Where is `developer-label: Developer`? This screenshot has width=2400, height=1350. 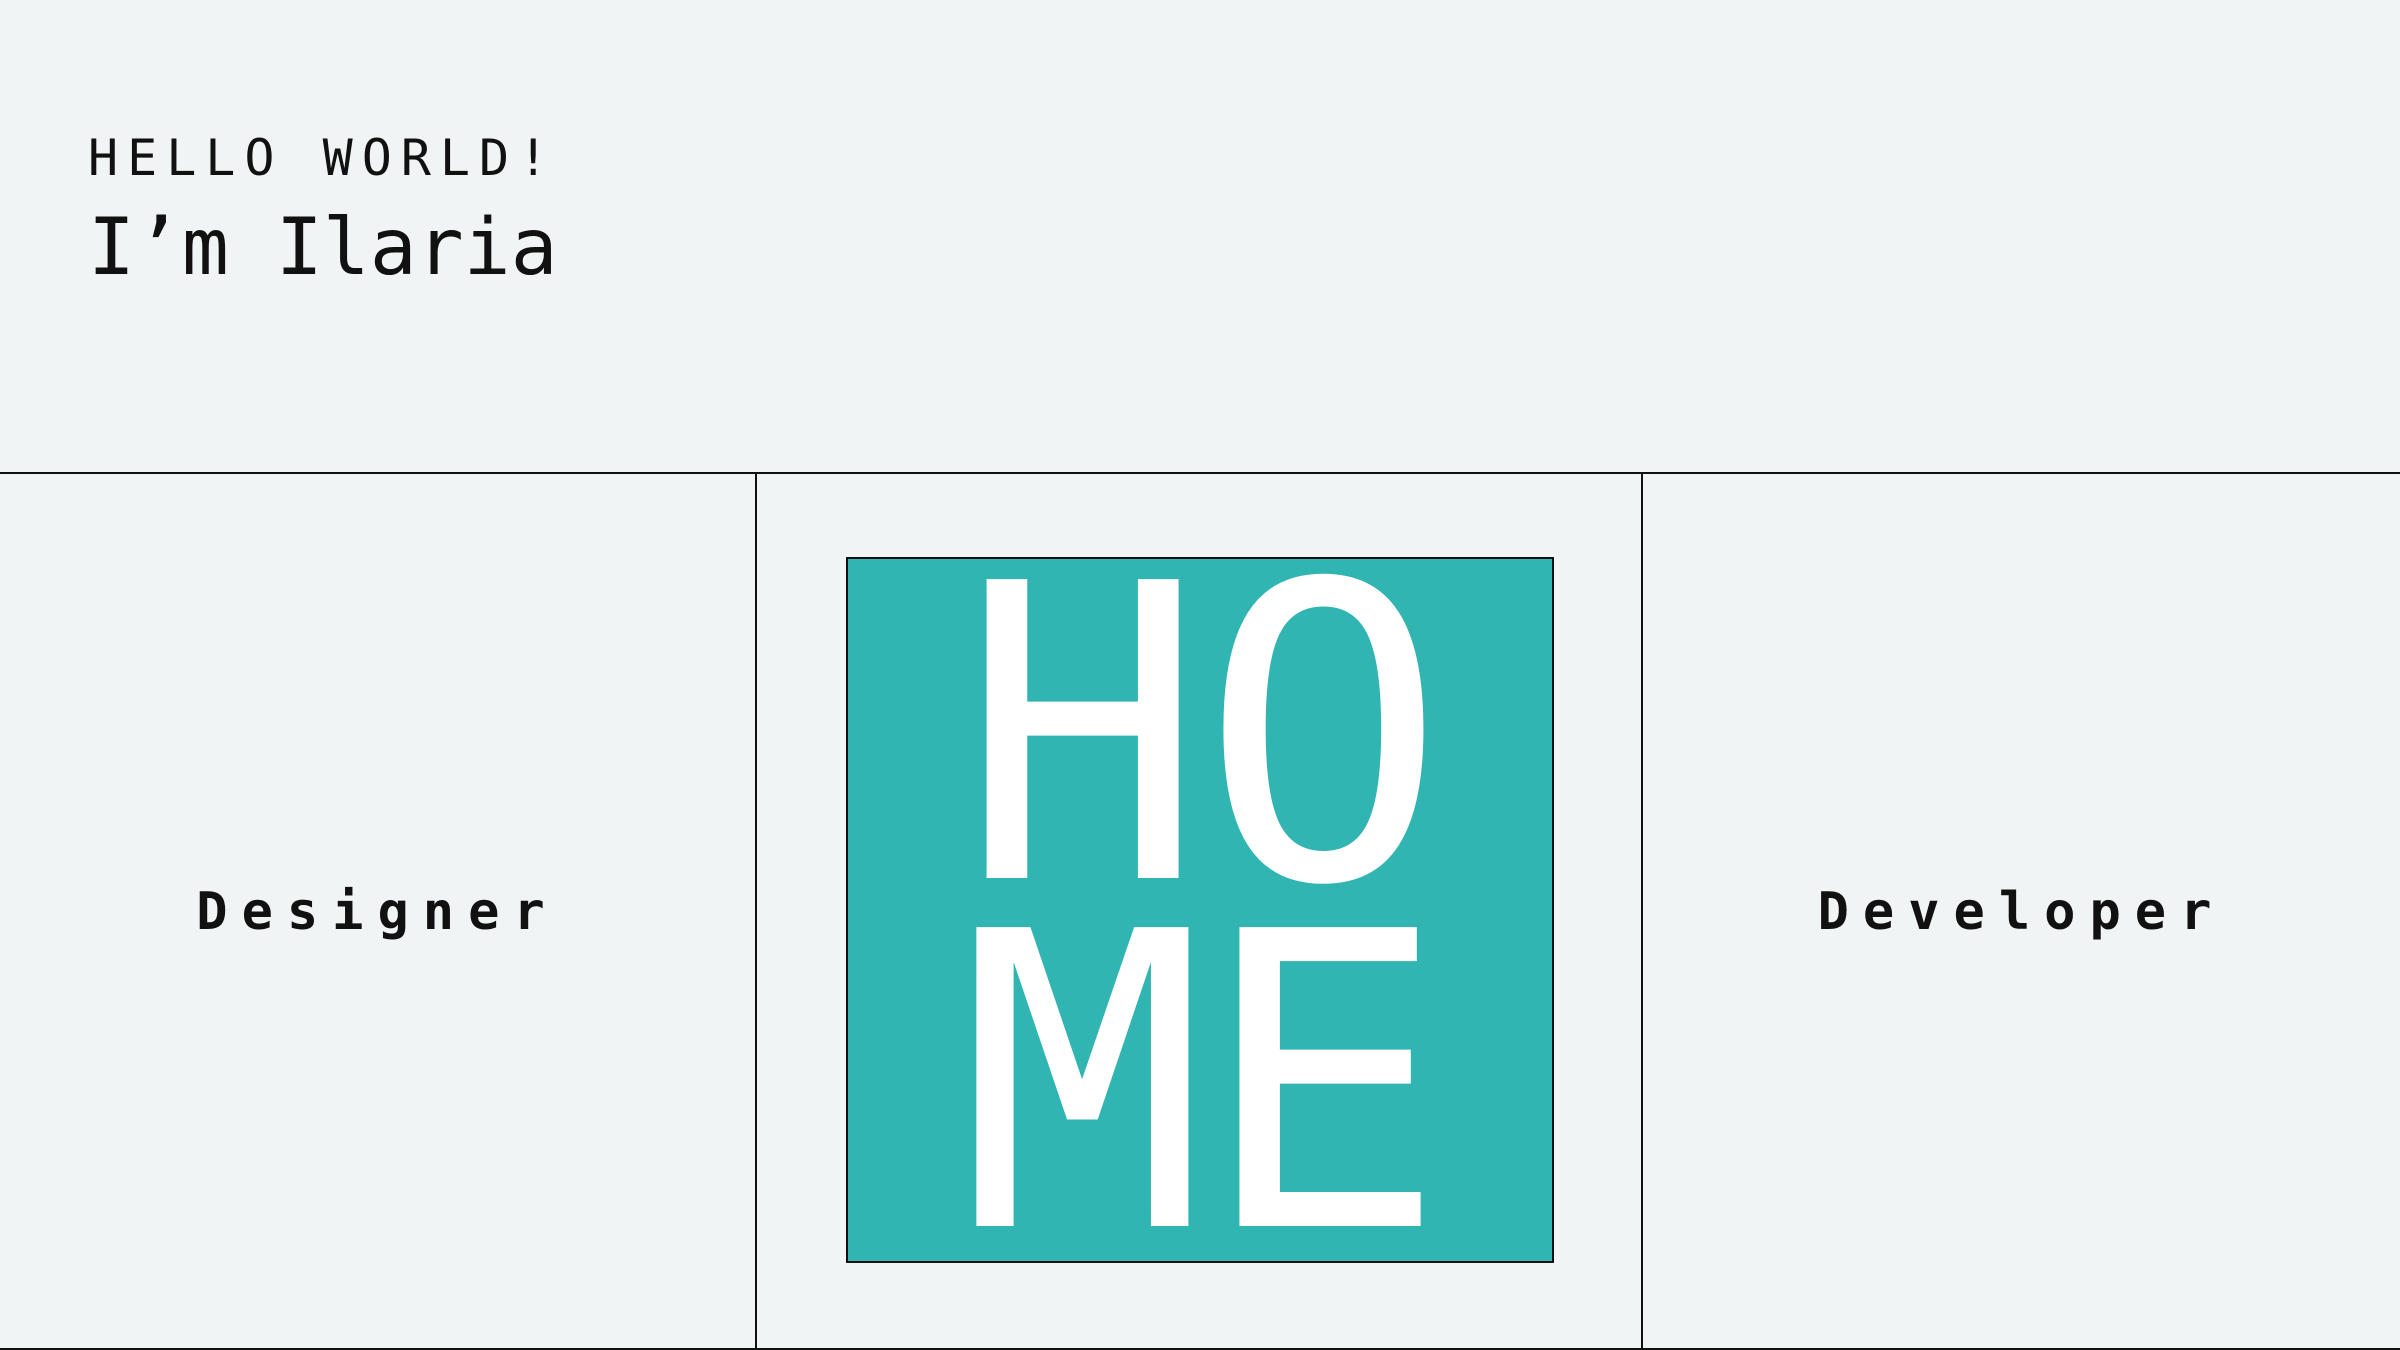 developer-label: Developer is located at coordinates (2021, 912).